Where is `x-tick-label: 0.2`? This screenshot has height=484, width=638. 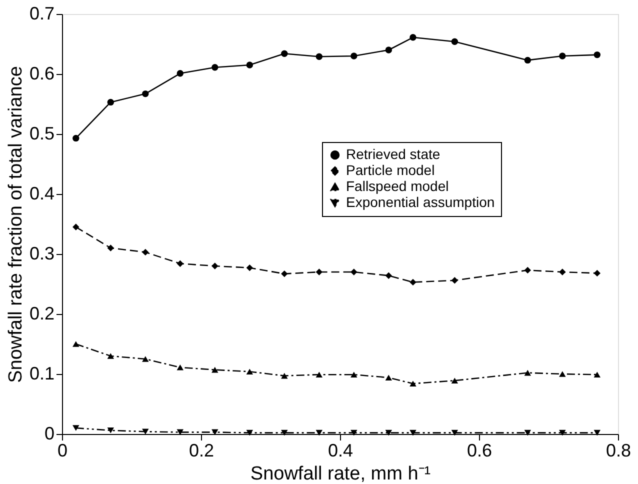
x-tick-label: 0.2 is located at coordinates (201, 450).